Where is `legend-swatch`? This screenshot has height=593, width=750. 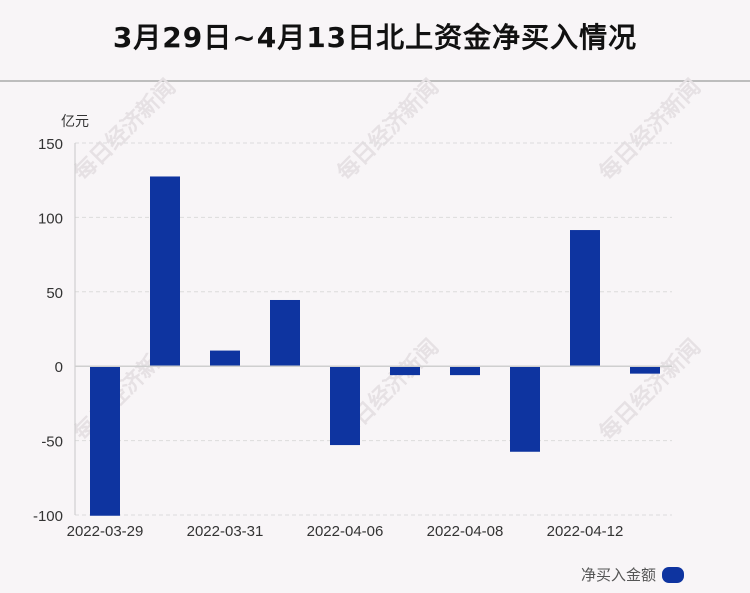 legend-swatch is located at coordinates (673, 574).